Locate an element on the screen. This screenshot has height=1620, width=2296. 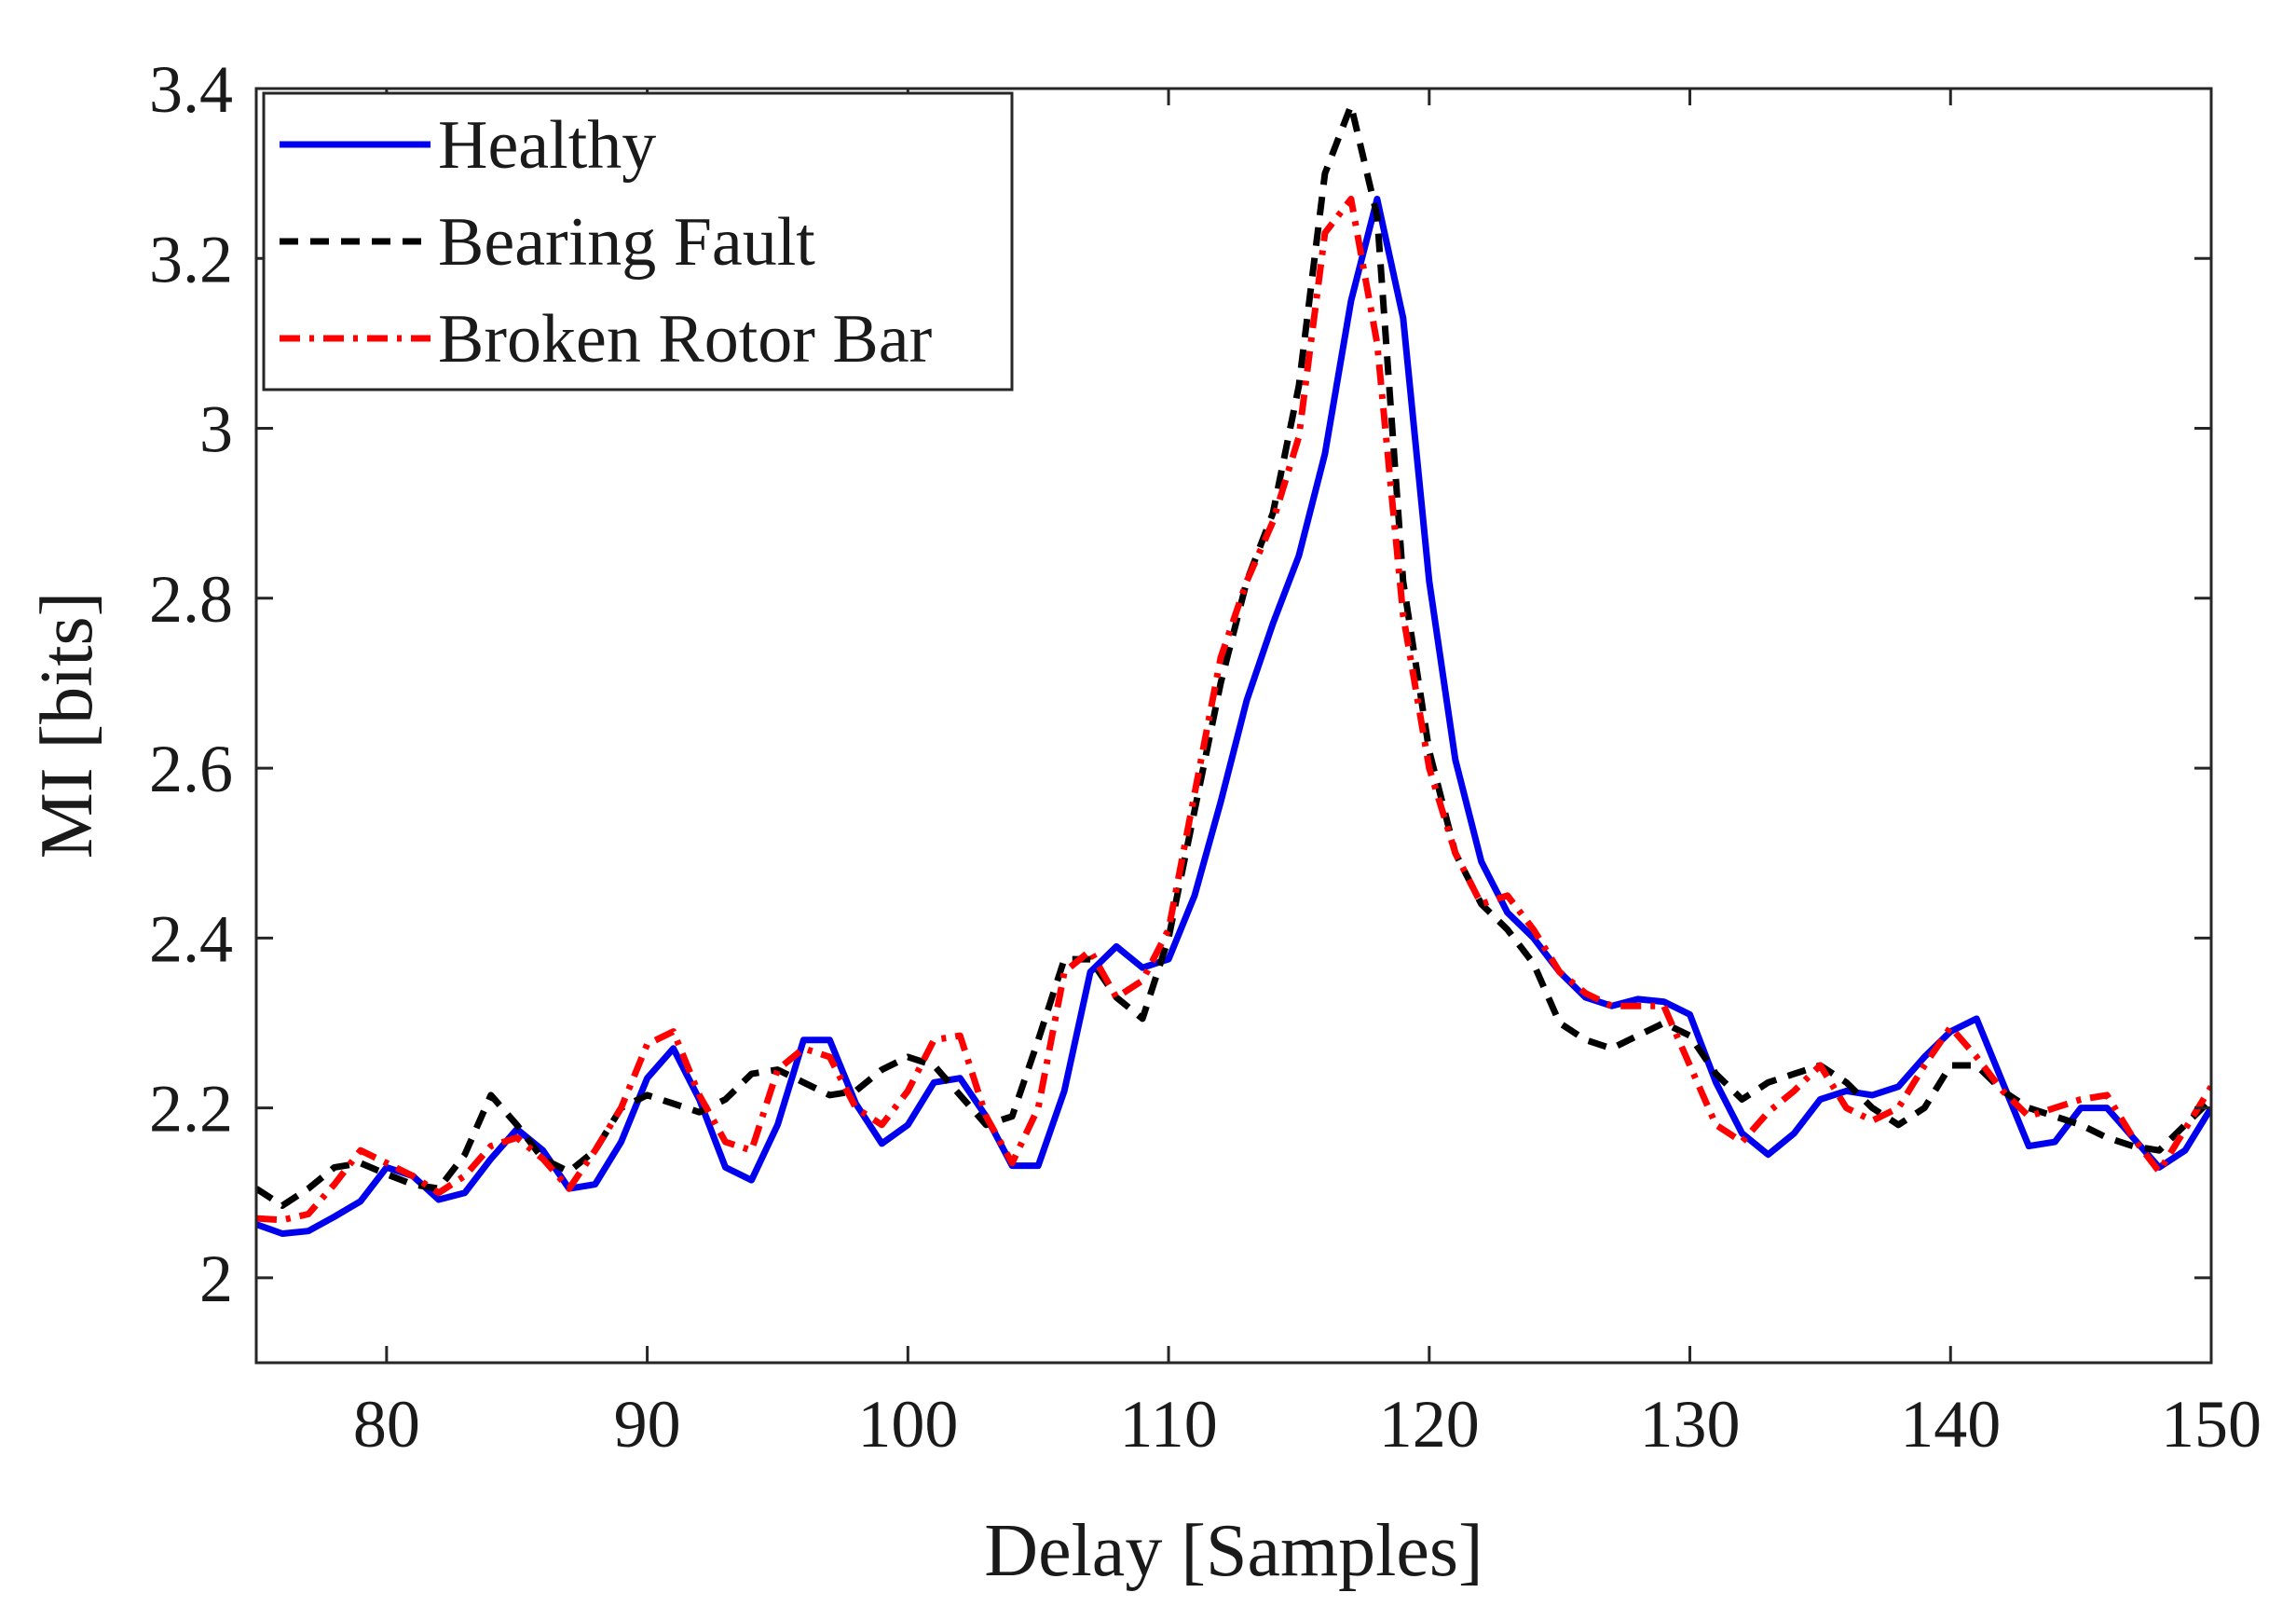
legend-label-broken-rotor-bar: Broken Rotor Bar is located at coordinates (685, 339).